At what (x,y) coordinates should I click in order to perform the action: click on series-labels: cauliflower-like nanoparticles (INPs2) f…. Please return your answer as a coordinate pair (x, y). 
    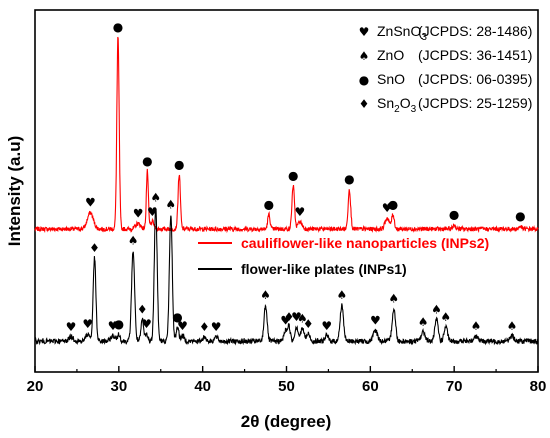
    Looking at the image, I should click on (343, 256).